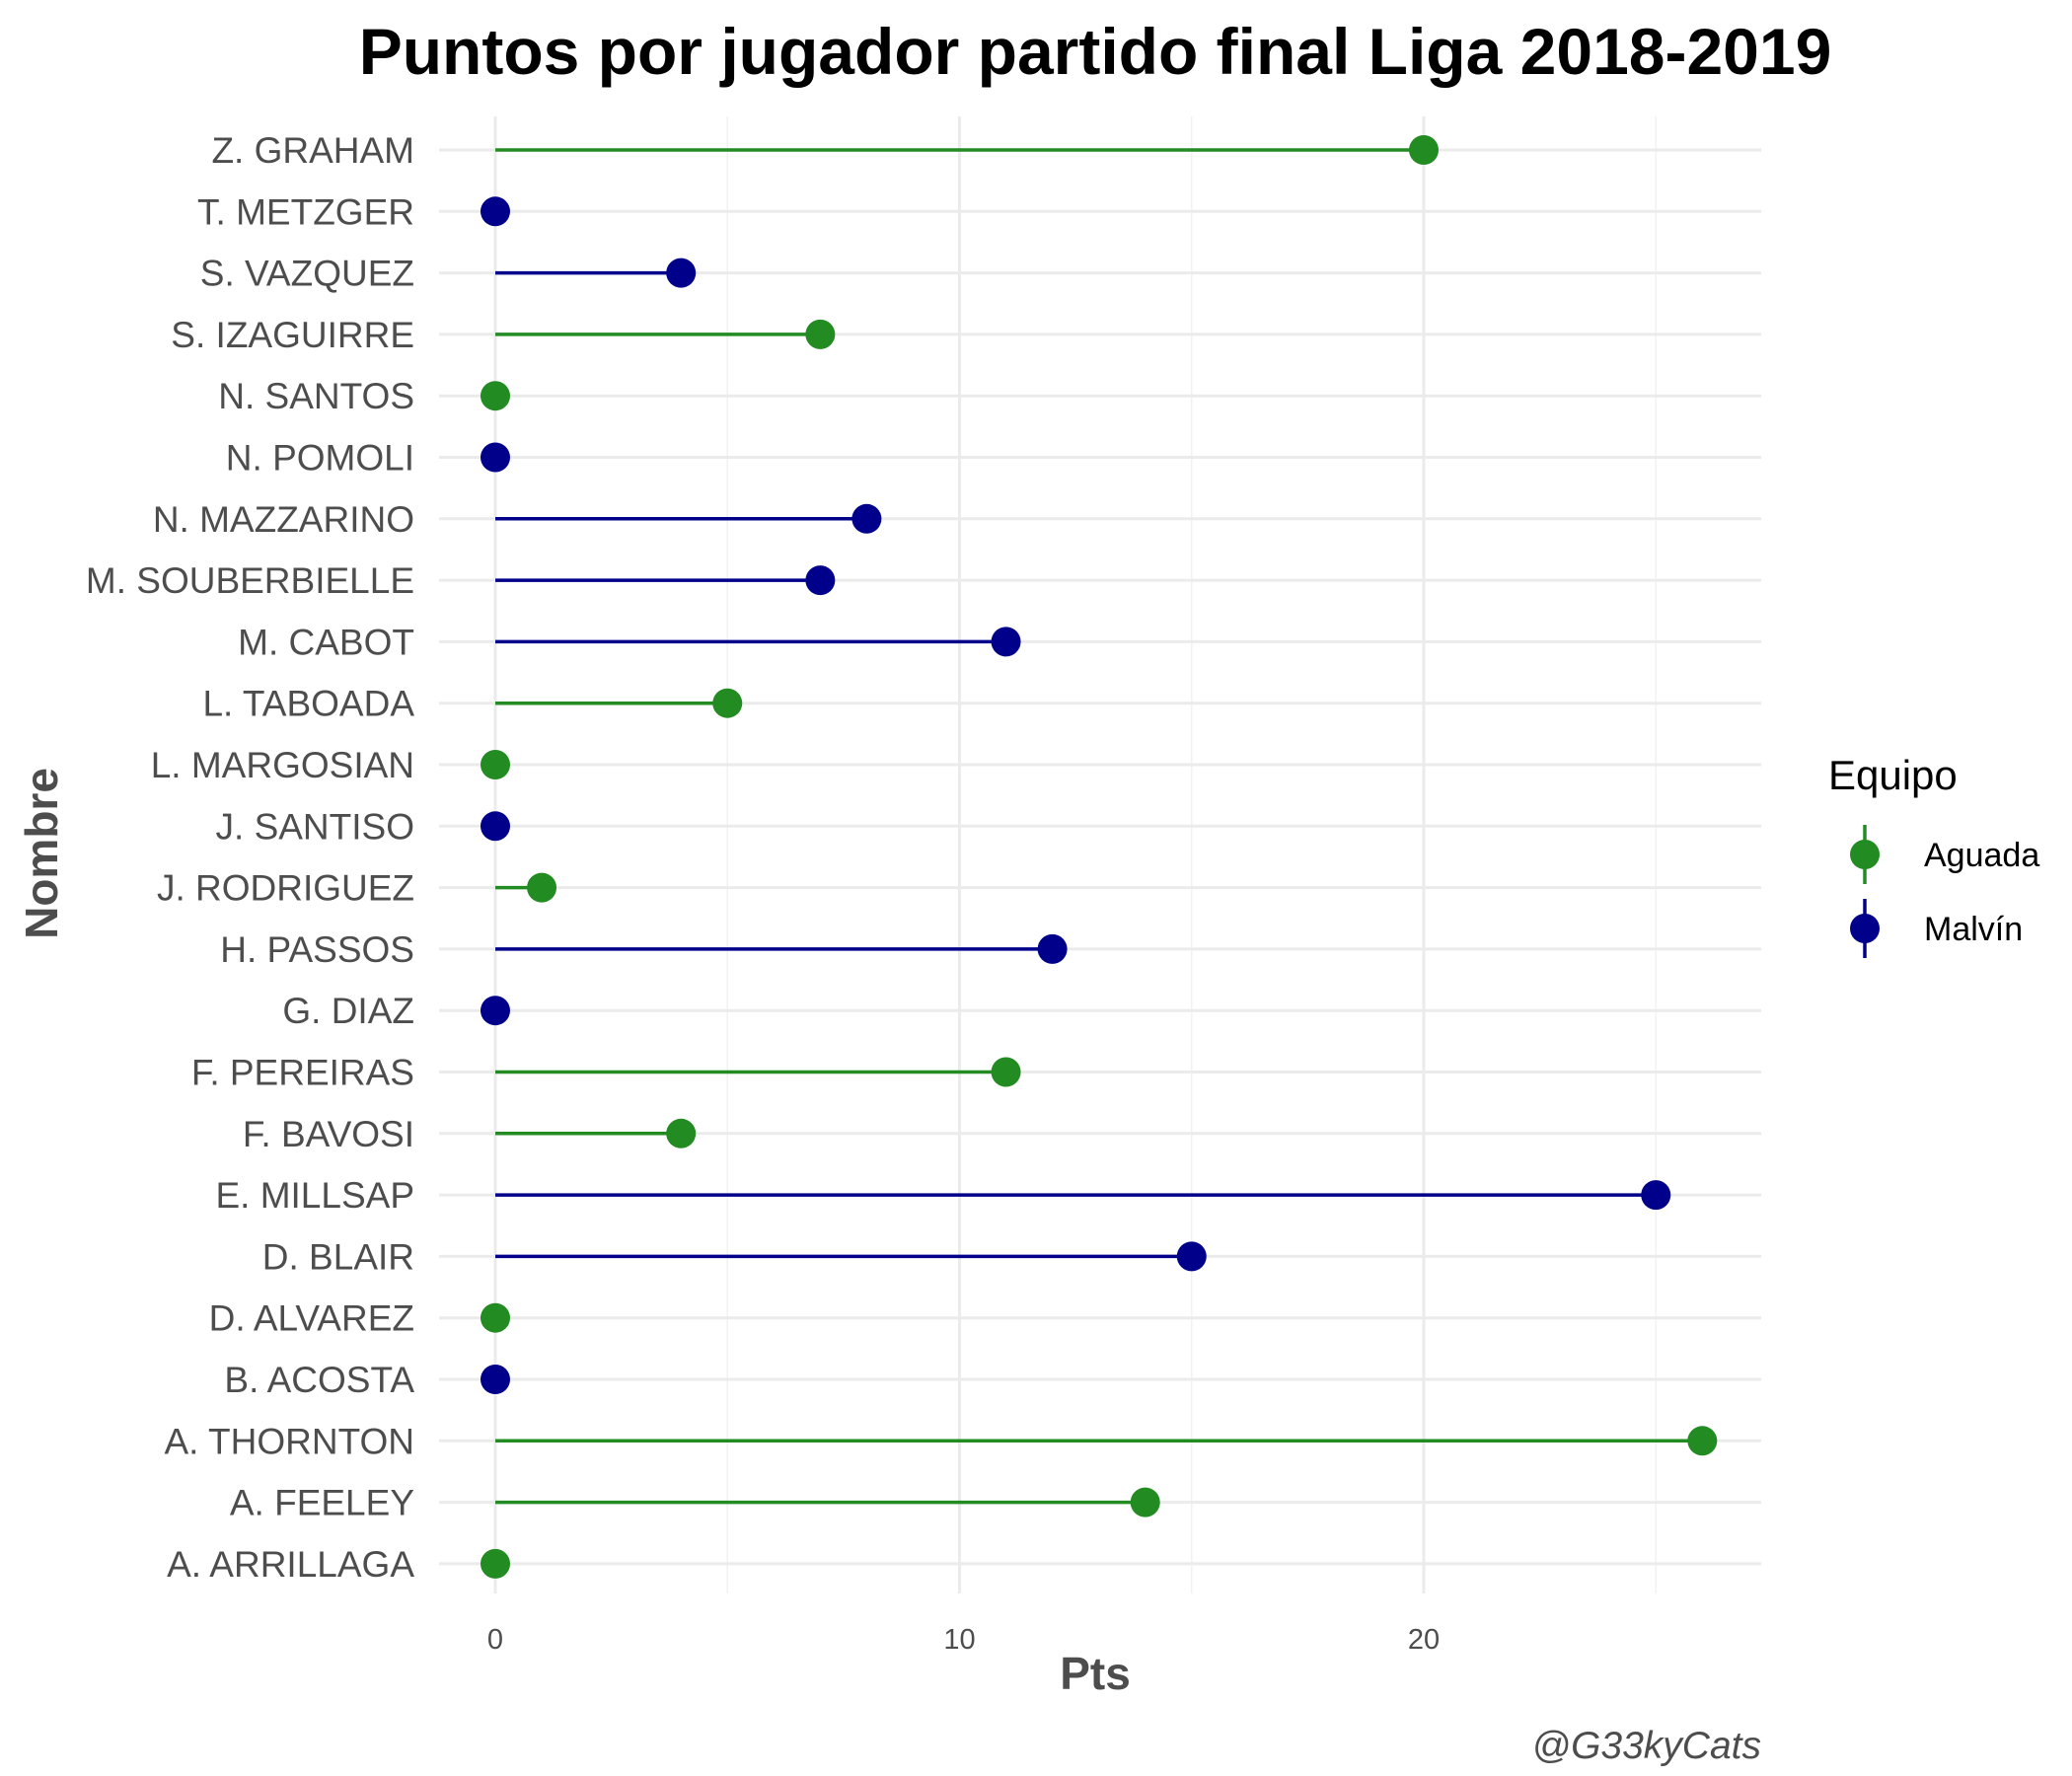 The image size is (2072, 1776). I want to click on x-axis-ticks: 0 10 20, so click(964, 1640).